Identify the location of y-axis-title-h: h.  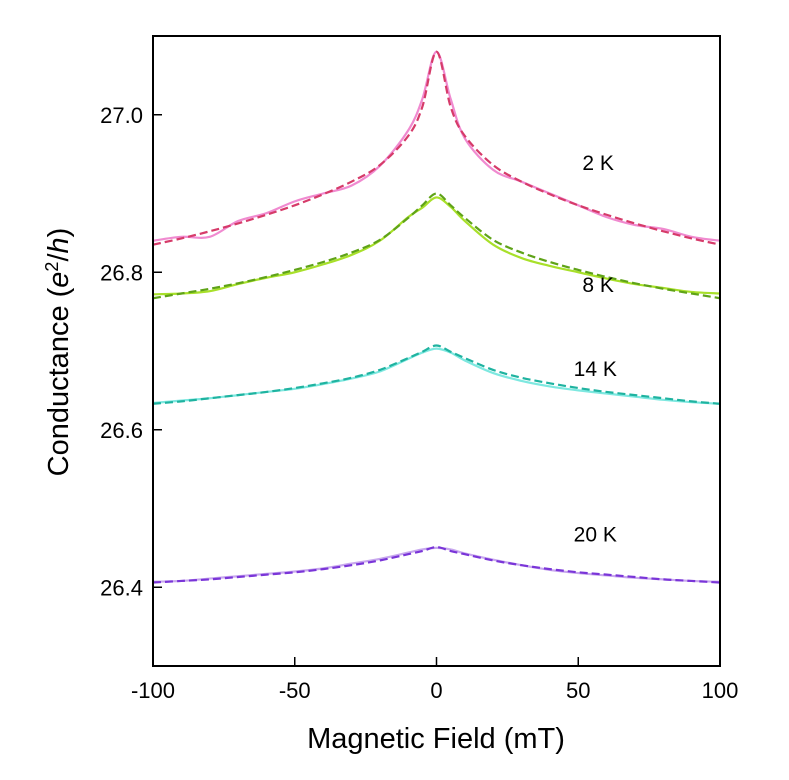
(59, 245).